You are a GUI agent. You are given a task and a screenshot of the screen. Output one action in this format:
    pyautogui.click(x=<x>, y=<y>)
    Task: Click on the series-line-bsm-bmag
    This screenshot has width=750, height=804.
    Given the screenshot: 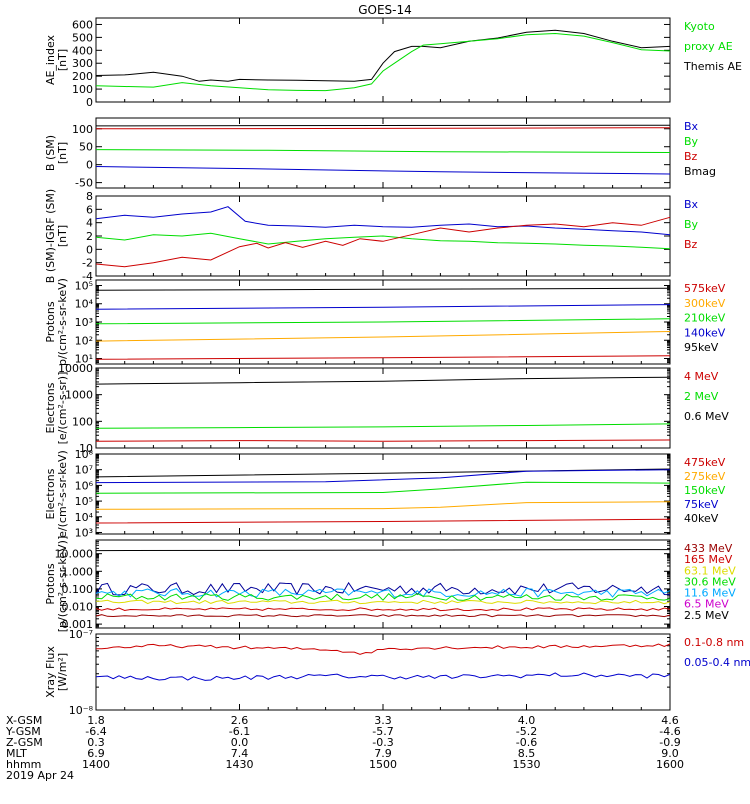 What is the action you would take?
    pyautogui.click(x=383, y=125)
    